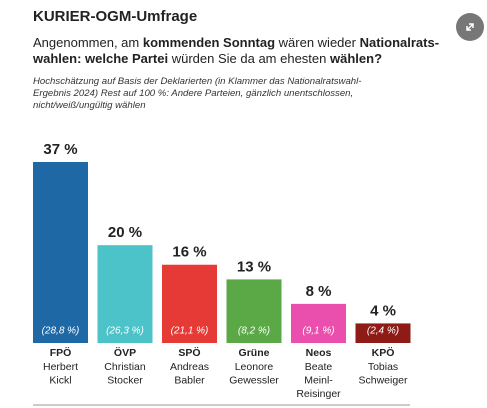  What do you see at coordinates (125, 232) in the screenshot?
I see `value-label: 20 %` at bounding box center [125, 232].